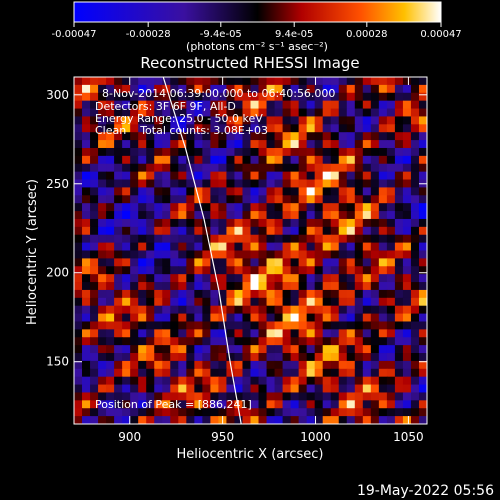 This screenshot has width=500, height=500. Describe the element at coordinates (57, 184) in the screenshot. I see `y-tick-label: 250` at that location.